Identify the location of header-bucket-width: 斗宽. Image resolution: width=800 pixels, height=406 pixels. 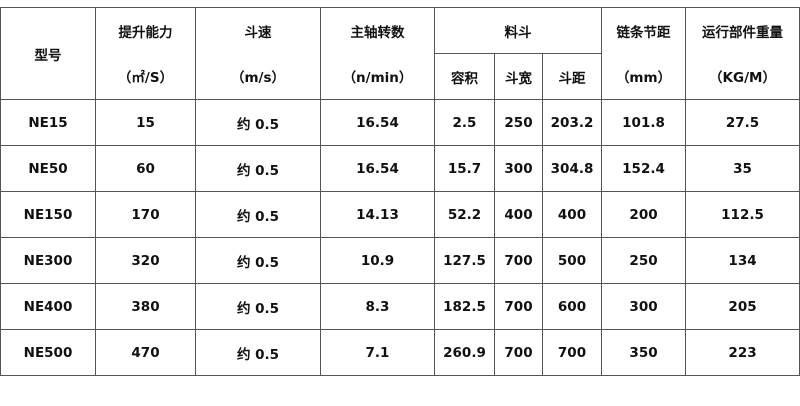
(518, 76).